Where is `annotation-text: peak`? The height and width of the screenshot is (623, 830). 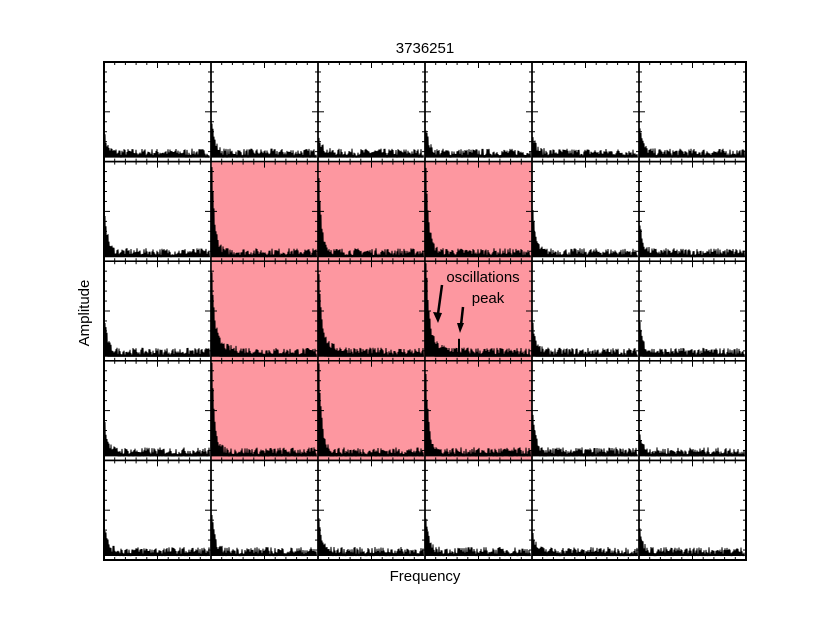 annotation-text: peak is located at coordinates (488, 298).